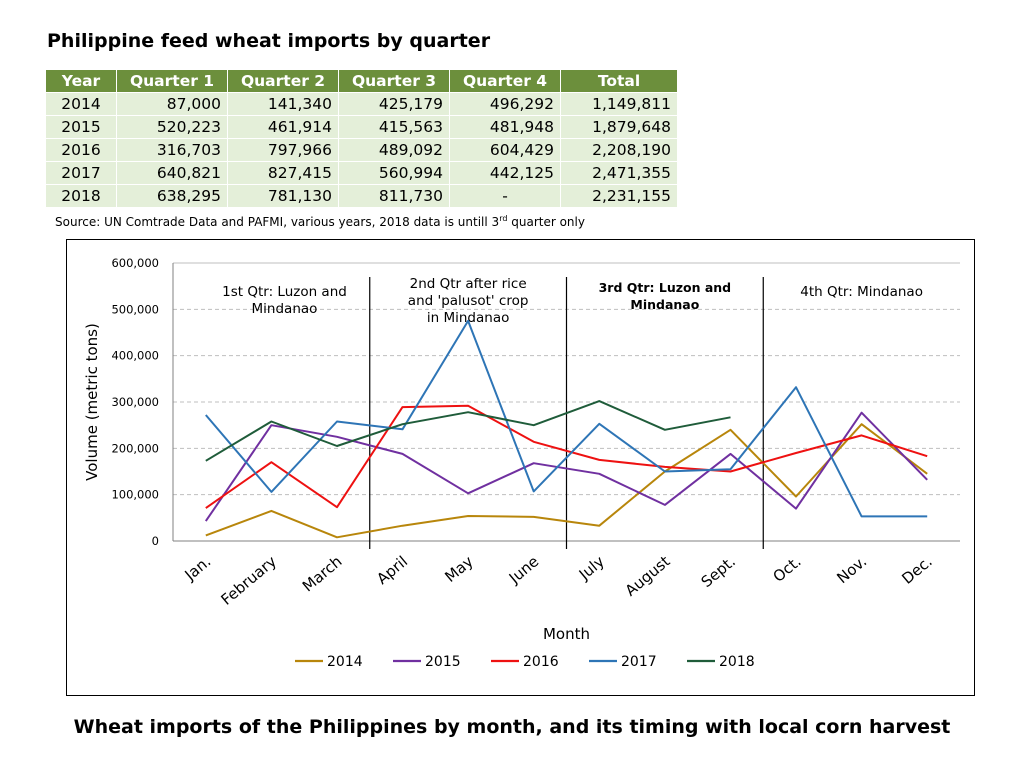 This screenshot has width=1024, height=768. What do you see at coordinates (458, 569) in the screenshot?
I see `x-tick-label: May` at bounding box center [458, 569].